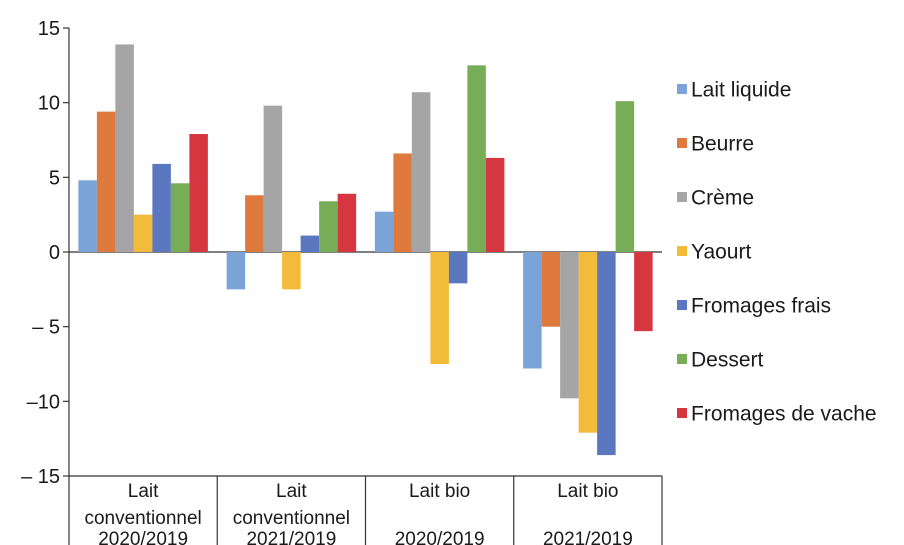  What do you see at coordinates (721, 252) in the screenshot?
I see `legend-label: Yaourt` at bounding box center [721, 252].